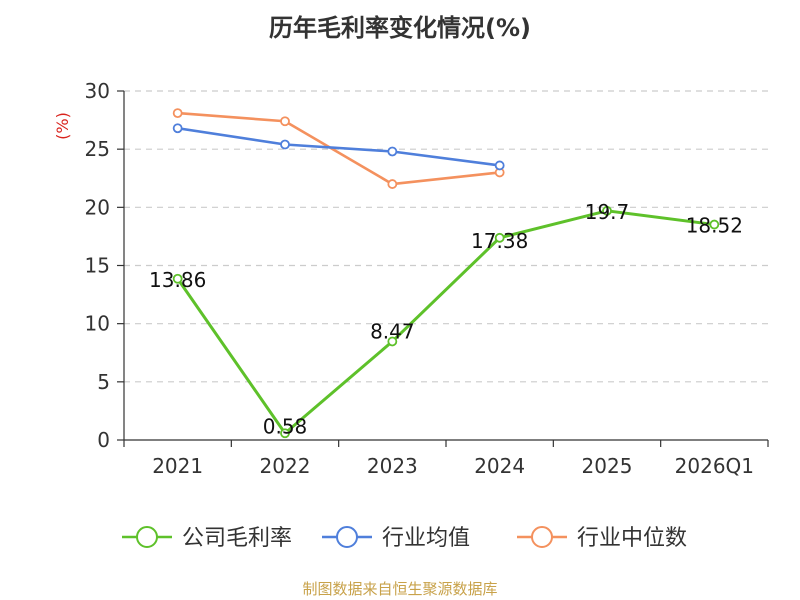  I want to click on data-label: 19.7, so click(607, 212).